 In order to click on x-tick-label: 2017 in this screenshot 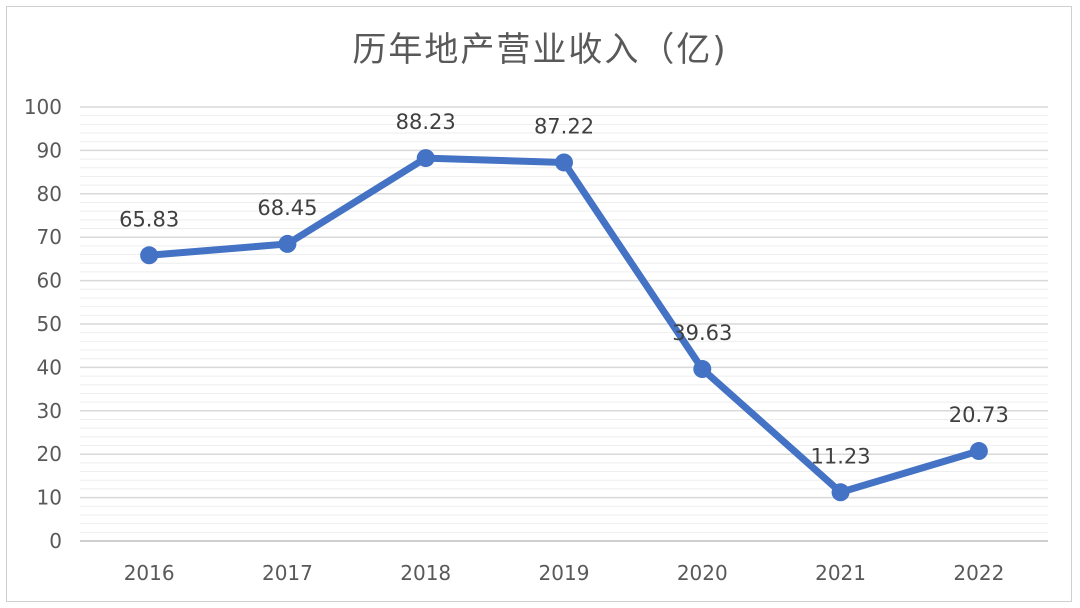, I will do `click(287, 573)`.